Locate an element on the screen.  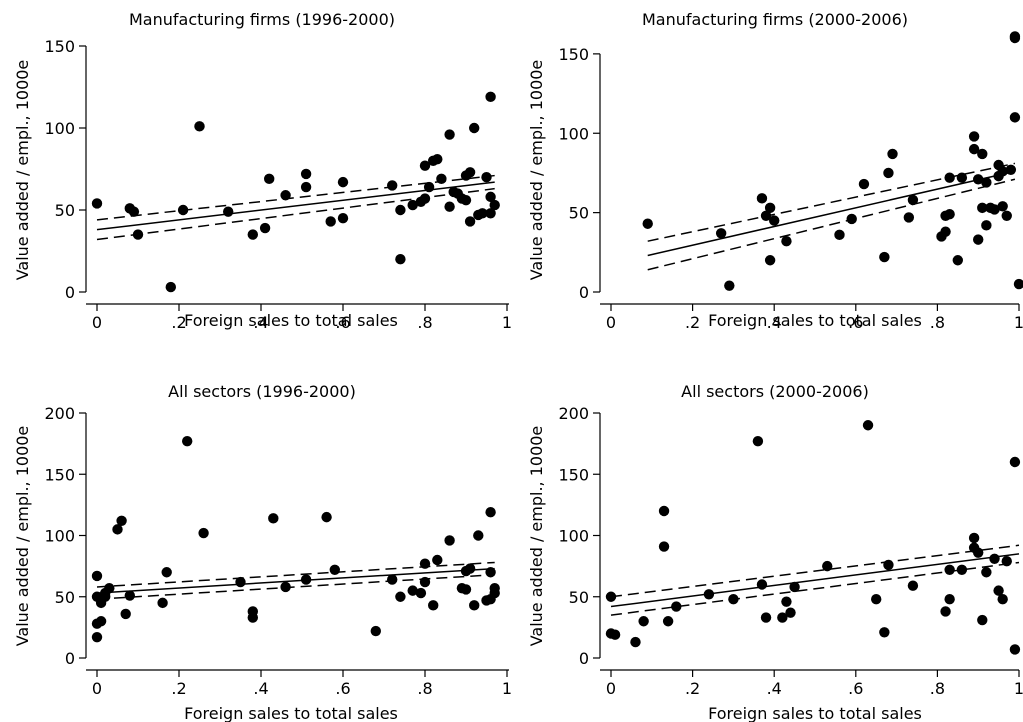
fit-line is located at coordinates (295, 580).